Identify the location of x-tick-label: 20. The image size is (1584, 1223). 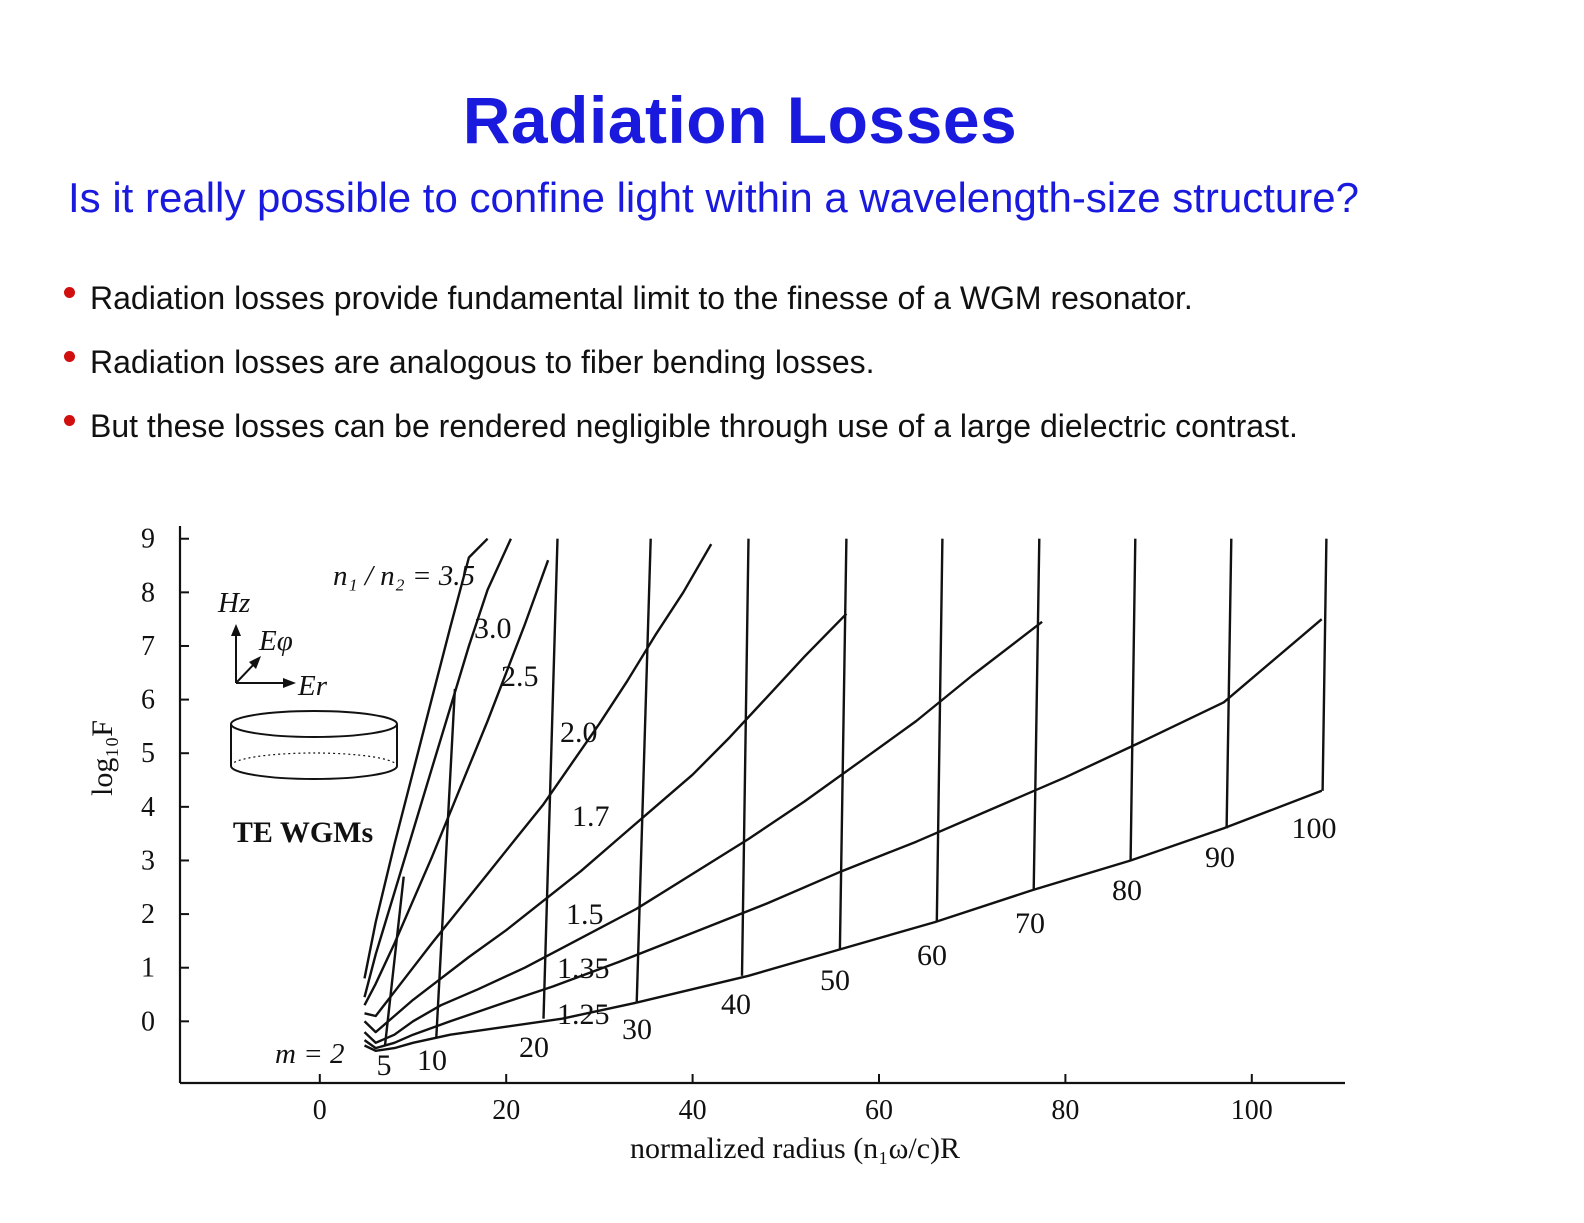
(506, 1110).